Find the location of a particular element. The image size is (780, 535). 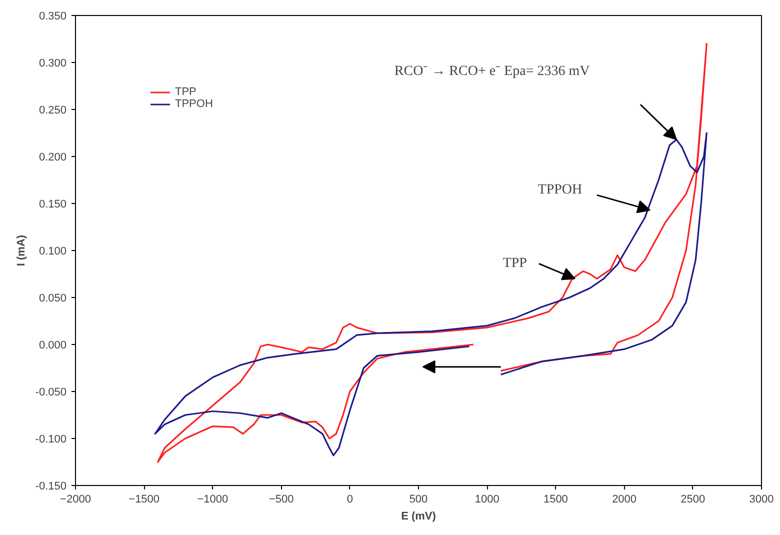

x-tick-label: 0 is located at coordinates (349, 500).